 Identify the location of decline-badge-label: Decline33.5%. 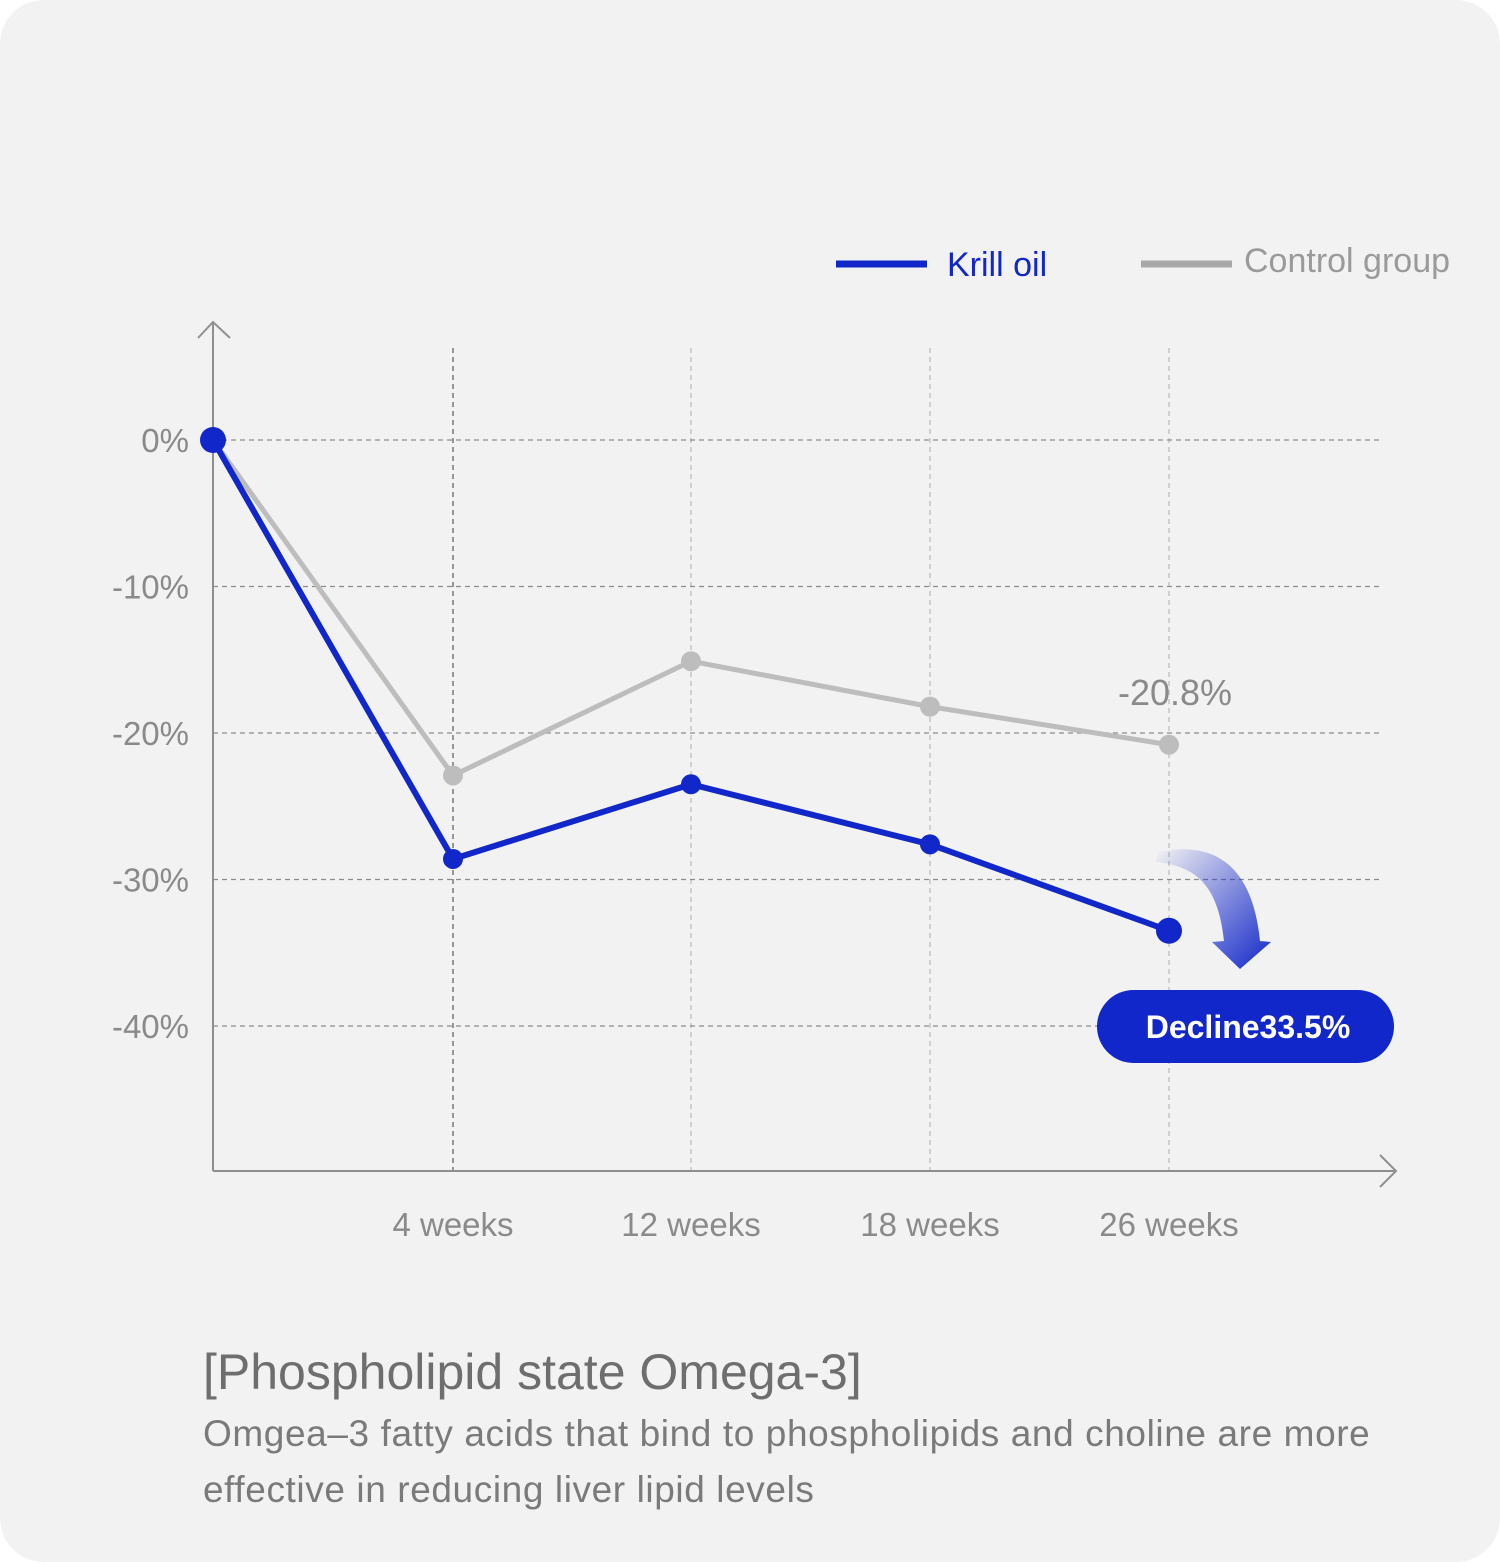
(1248, 1027).